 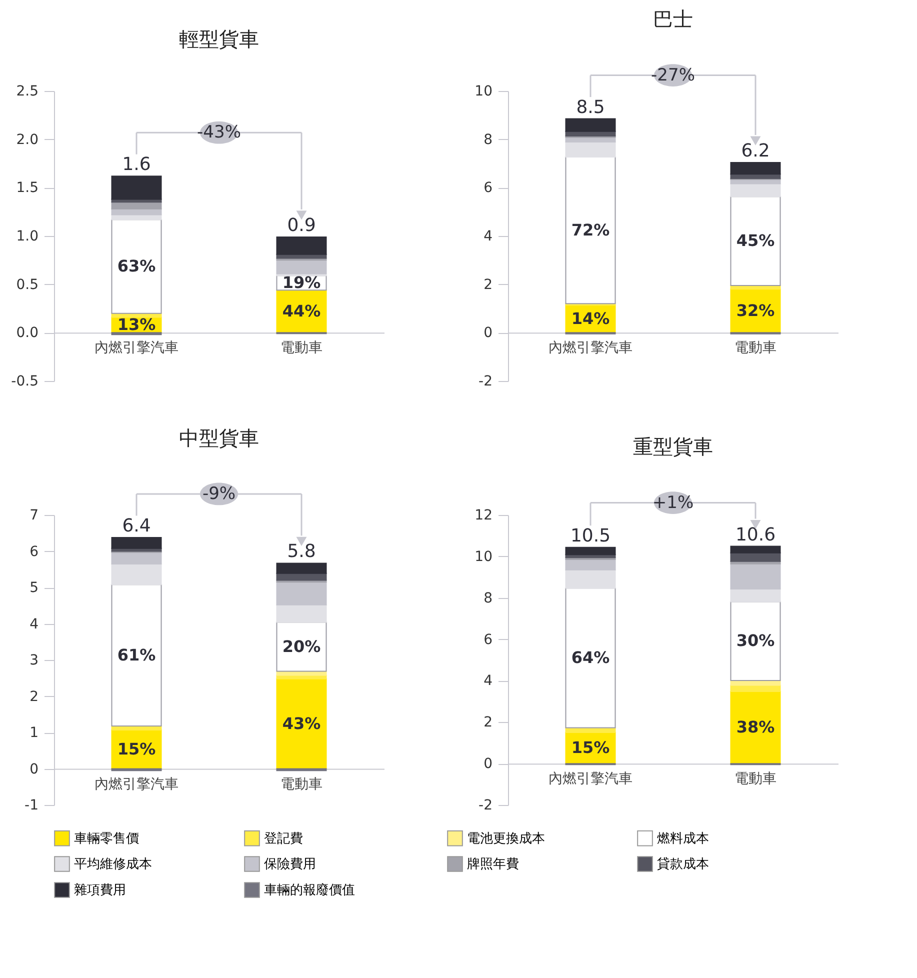 What do you see at coordinates (493, 864) in the screenshot?
I see `legend-label: 牌照年費` at bounding box center [493, 864].